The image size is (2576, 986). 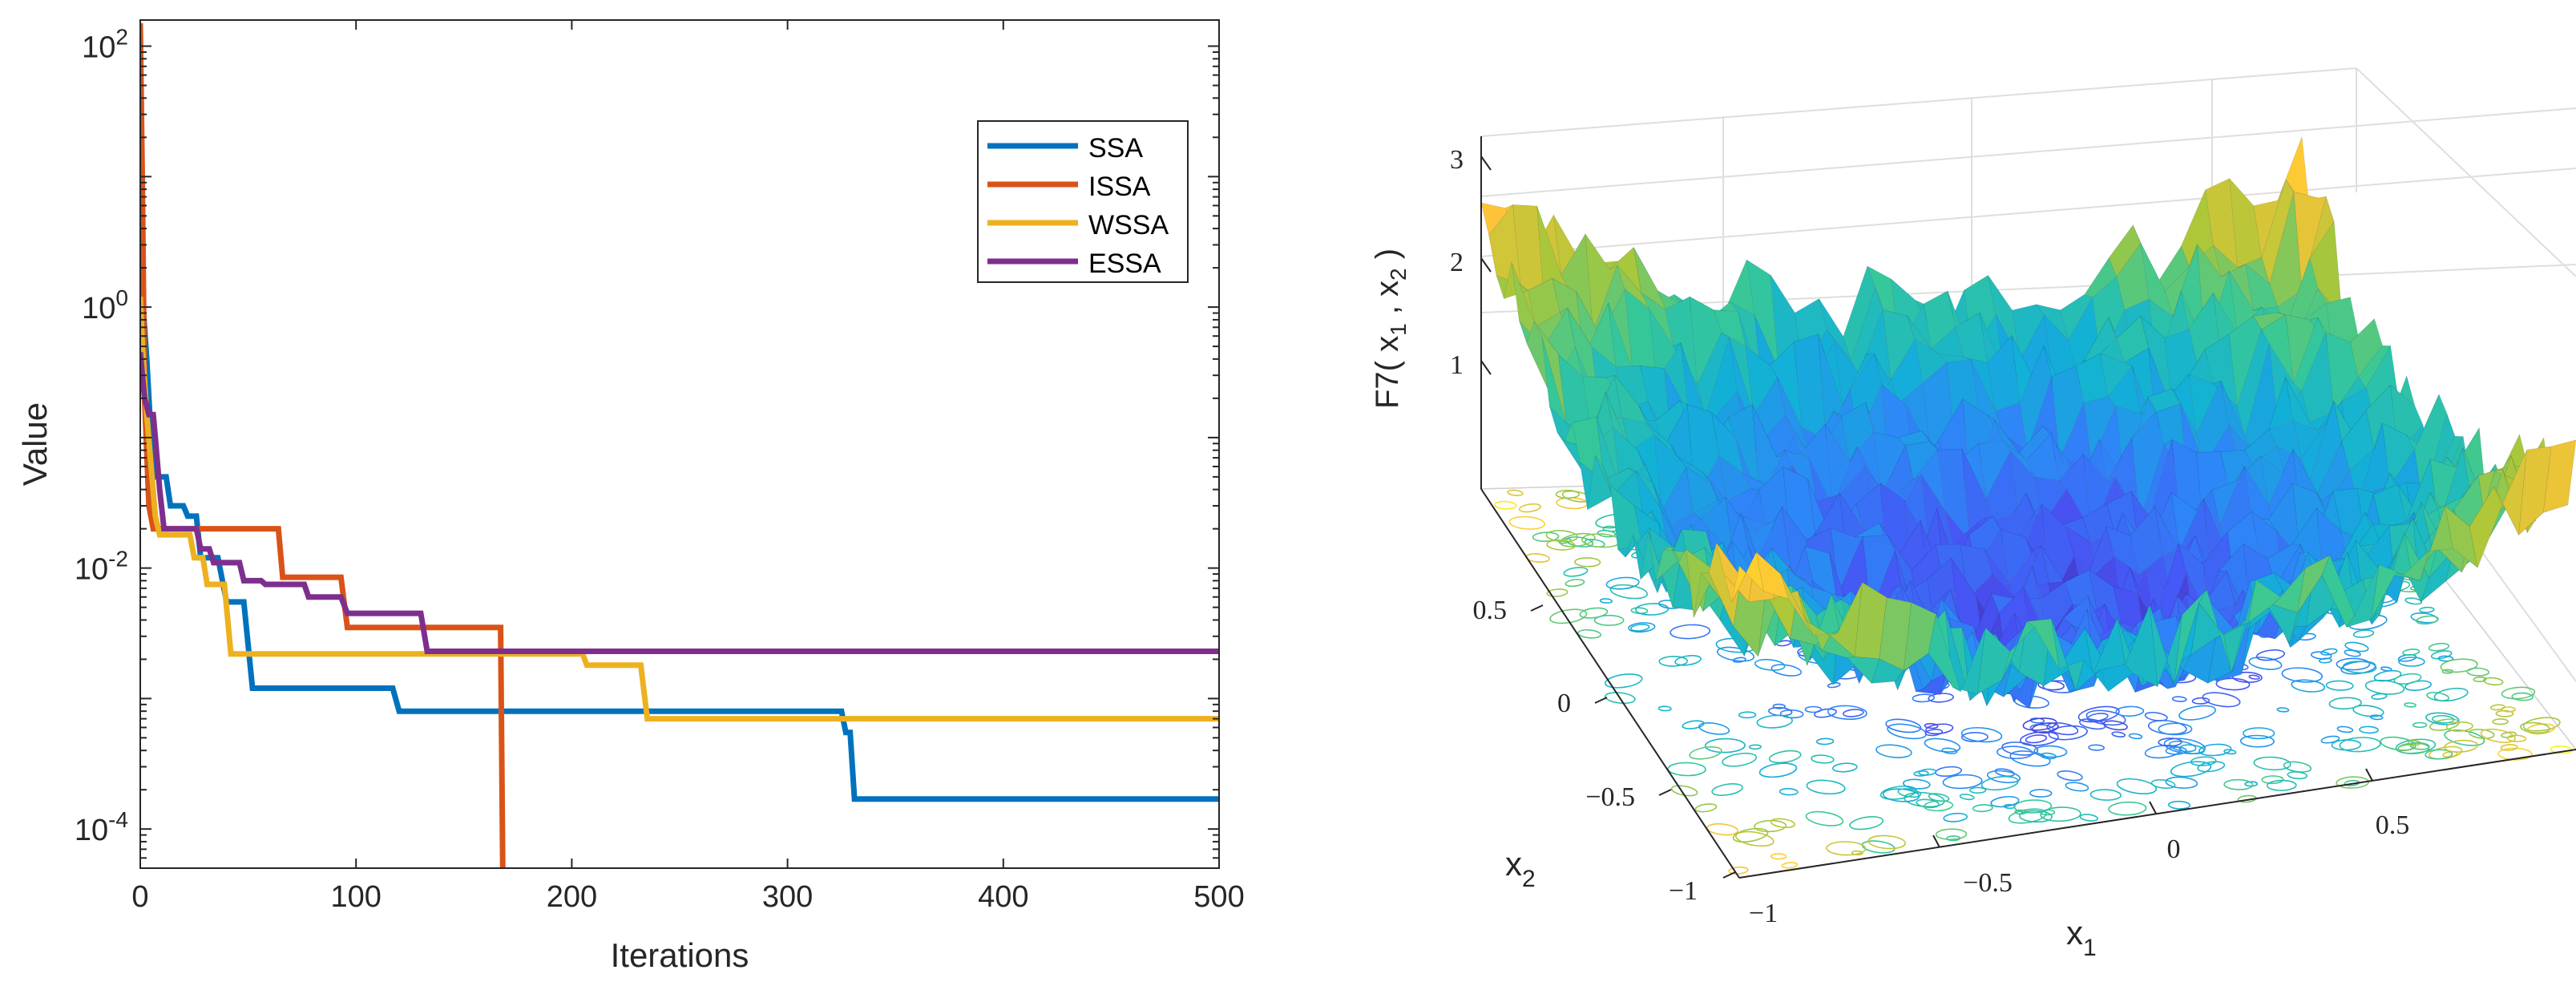 I want to click on x-tick-label: 0, so click(x=139, y=897).